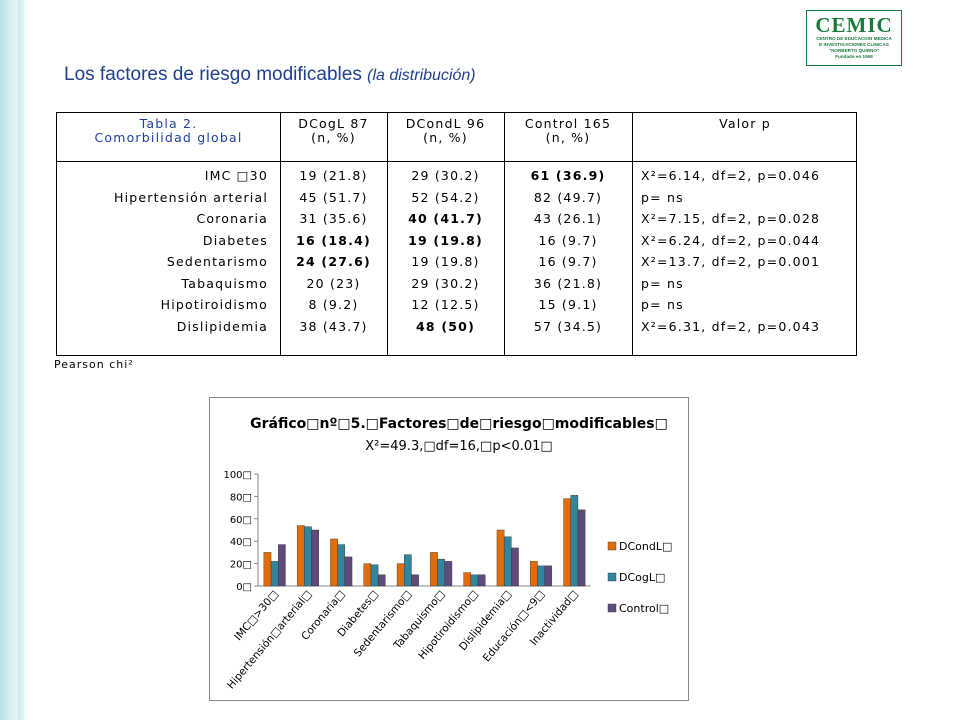 This screenshot has width=960, height=720. I want to click on decorative-side-bar, so click(15, 360).